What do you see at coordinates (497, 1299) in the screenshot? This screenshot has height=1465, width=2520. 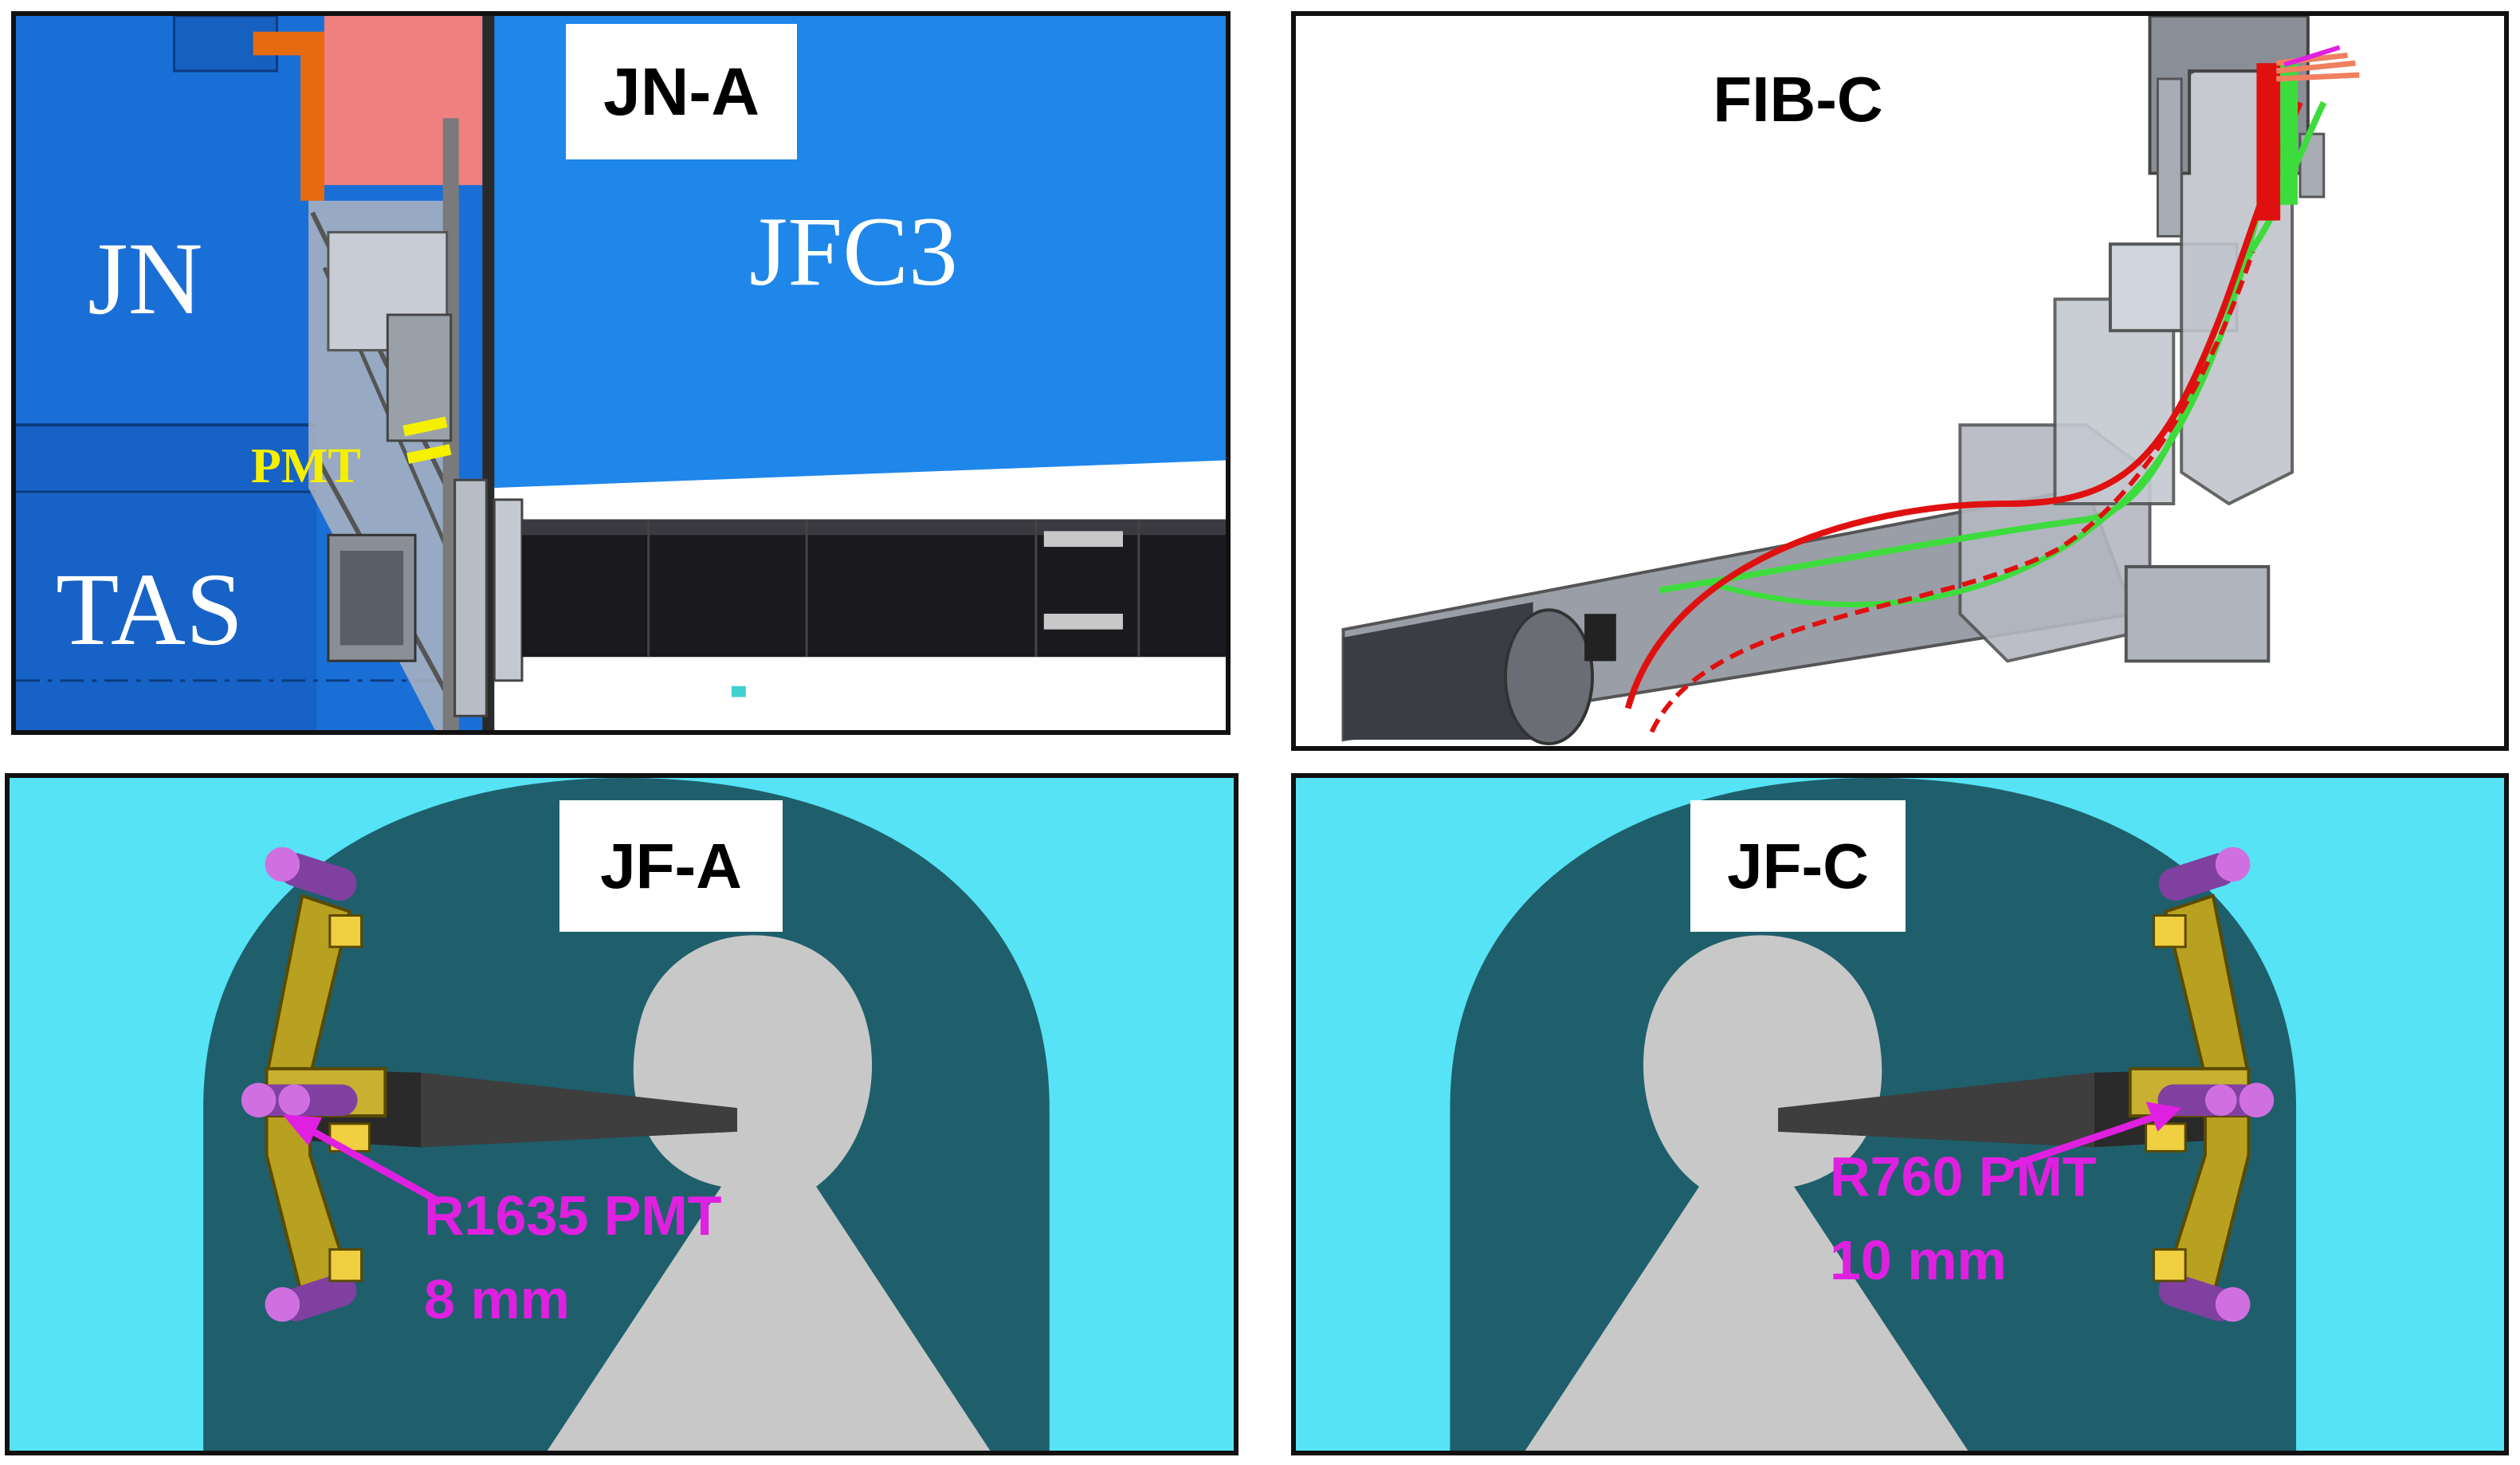 I see `jf-a-pmt-size: 8 mm` at bounding box center [497, 1299].